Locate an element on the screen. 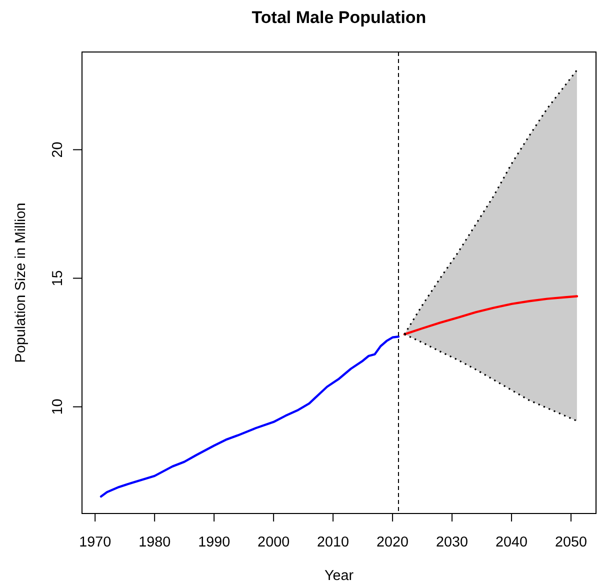  x-axis-title: Year is located at coordinates (339, 576).